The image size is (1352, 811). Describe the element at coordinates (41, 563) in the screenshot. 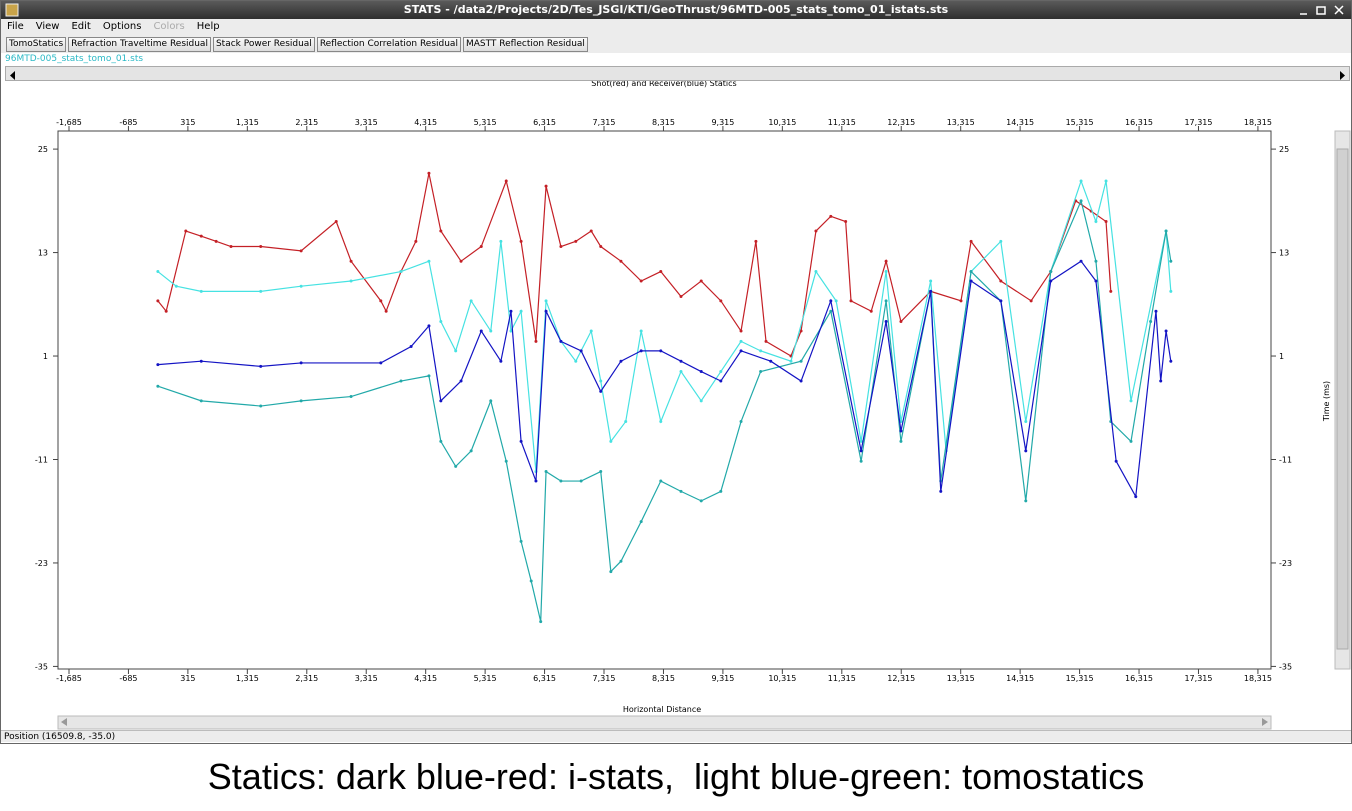

I see `y-tick-label: -23` at that location.